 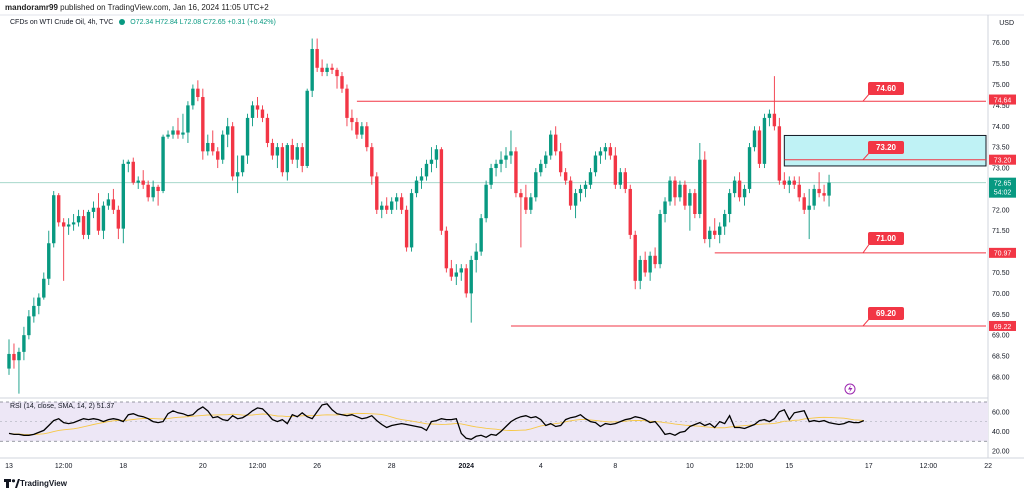 What do you see at coordinates (1001, 127) in the screenshot?
I see `y-tick-label: 74.00` at bounding box center [1001, 127].